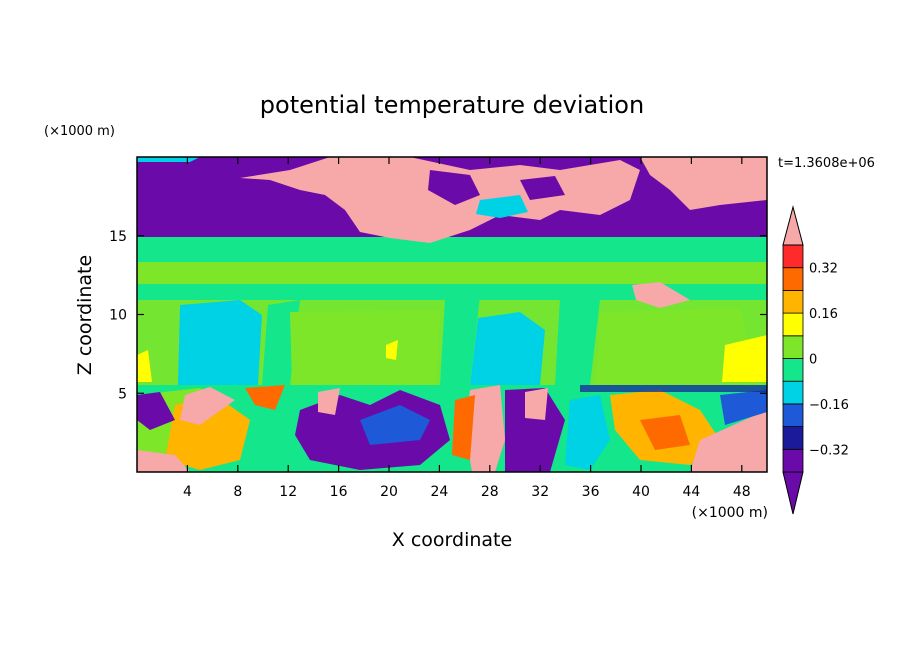  I want to click on x-tick-label: 16, so click(339, 492).